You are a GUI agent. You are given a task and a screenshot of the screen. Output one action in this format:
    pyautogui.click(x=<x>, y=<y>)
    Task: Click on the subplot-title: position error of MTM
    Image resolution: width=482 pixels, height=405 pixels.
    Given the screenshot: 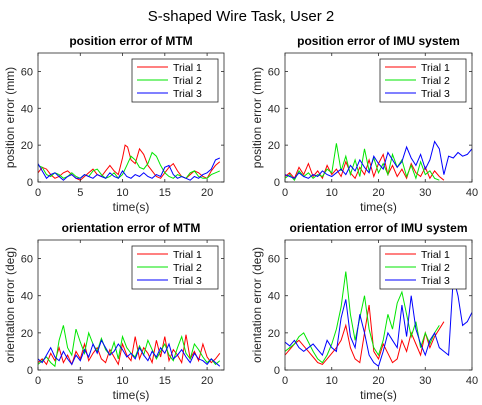 What is the action you would take?
    pyautogui.click(x=130, y=41)
    